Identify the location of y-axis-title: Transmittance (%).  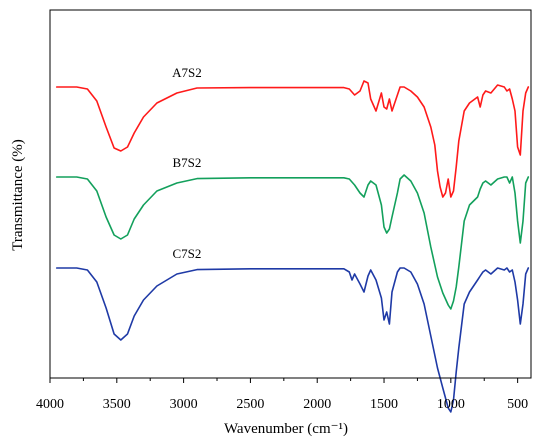
(18, 195).